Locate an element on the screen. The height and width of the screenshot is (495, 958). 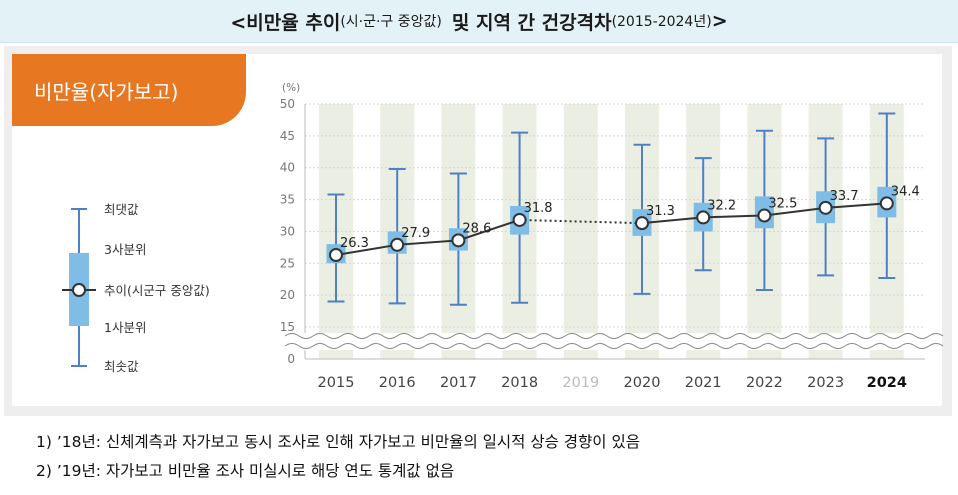
title-close: > is located at coordinates (719, 21).